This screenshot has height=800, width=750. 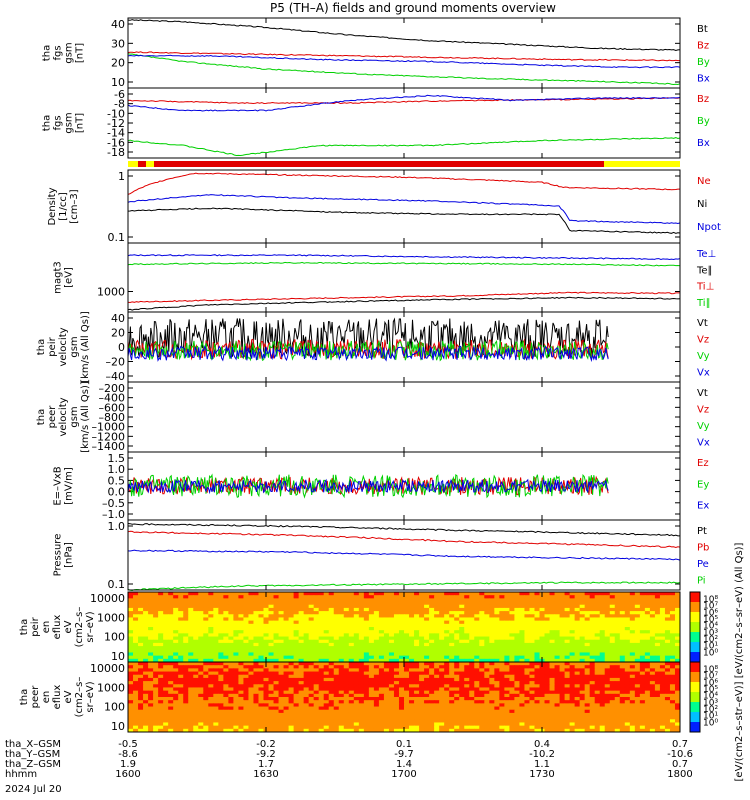 What do you see at coordinates (80, 53) in the screenshot?
I see `ylabel-line: [nT]` at bounding box center [80, 53].